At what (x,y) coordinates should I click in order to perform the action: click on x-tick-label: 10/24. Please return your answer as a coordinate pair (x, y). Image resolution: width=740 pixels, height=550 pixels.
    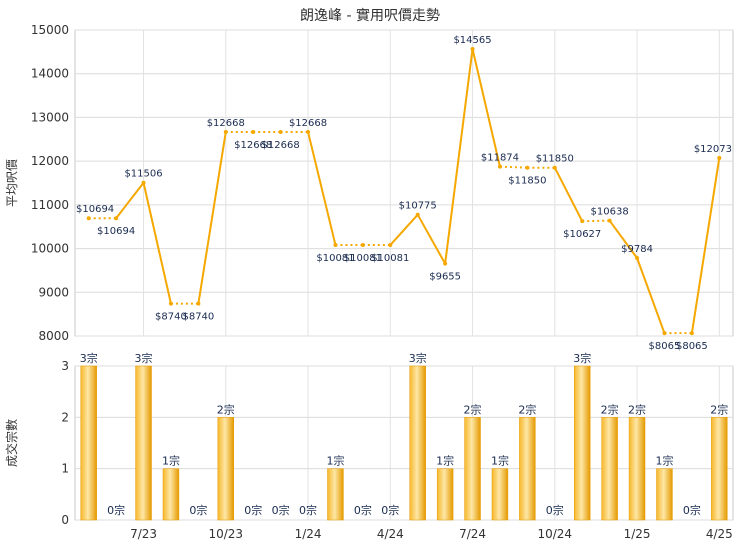
    Looking at the image, I should click on (554, 534).